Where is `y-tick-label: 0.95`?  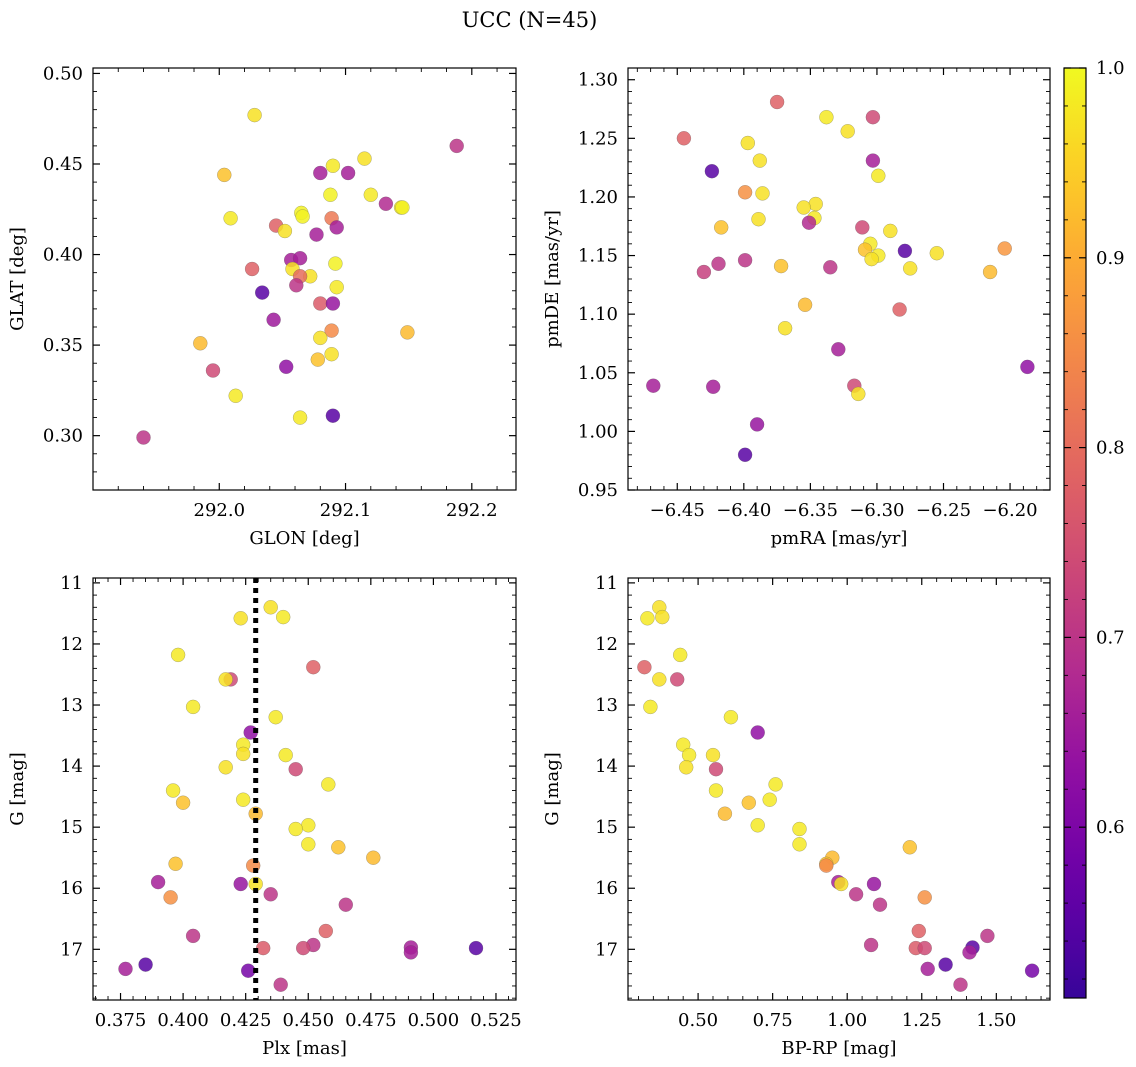
y-tick-label: 0.95 is located at coordinates (598, 490).